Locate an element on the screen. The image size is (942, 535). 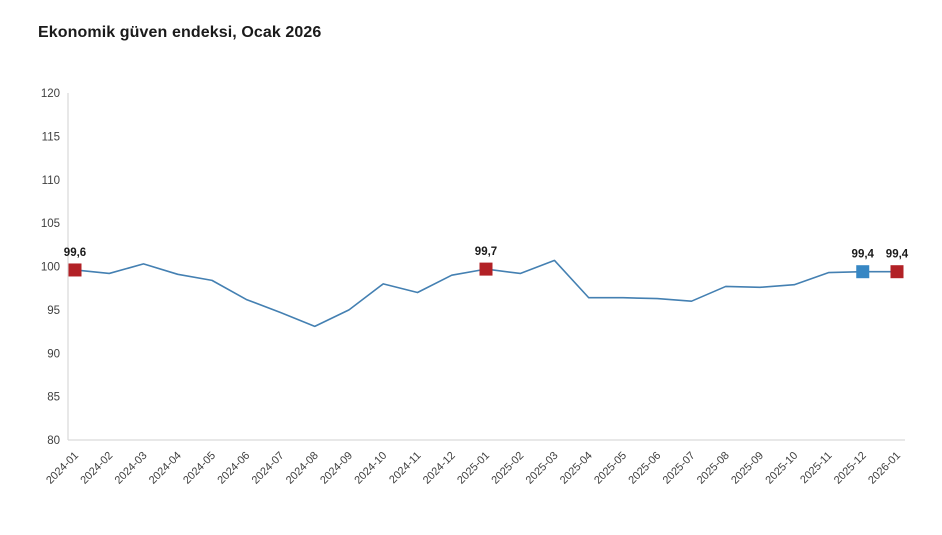
marker-square-blue is located at coordinates (863, 272).